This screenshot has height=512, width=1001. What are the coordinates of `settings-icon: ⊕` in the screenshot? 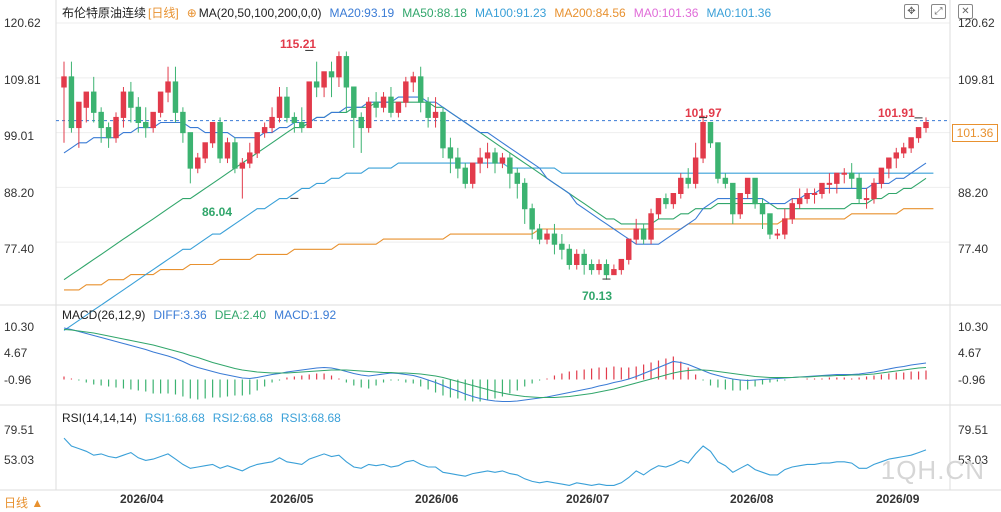 It's located at (191, 12).